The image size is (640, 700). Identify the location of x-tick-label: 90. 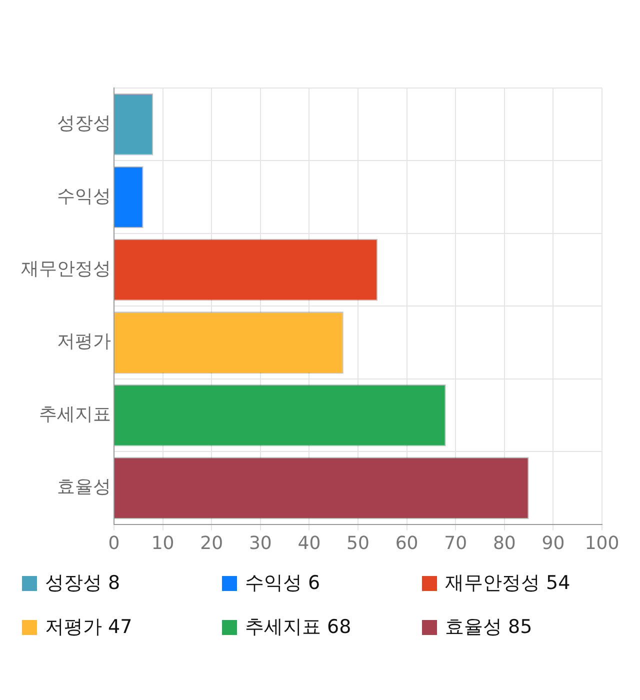
(553, 543).